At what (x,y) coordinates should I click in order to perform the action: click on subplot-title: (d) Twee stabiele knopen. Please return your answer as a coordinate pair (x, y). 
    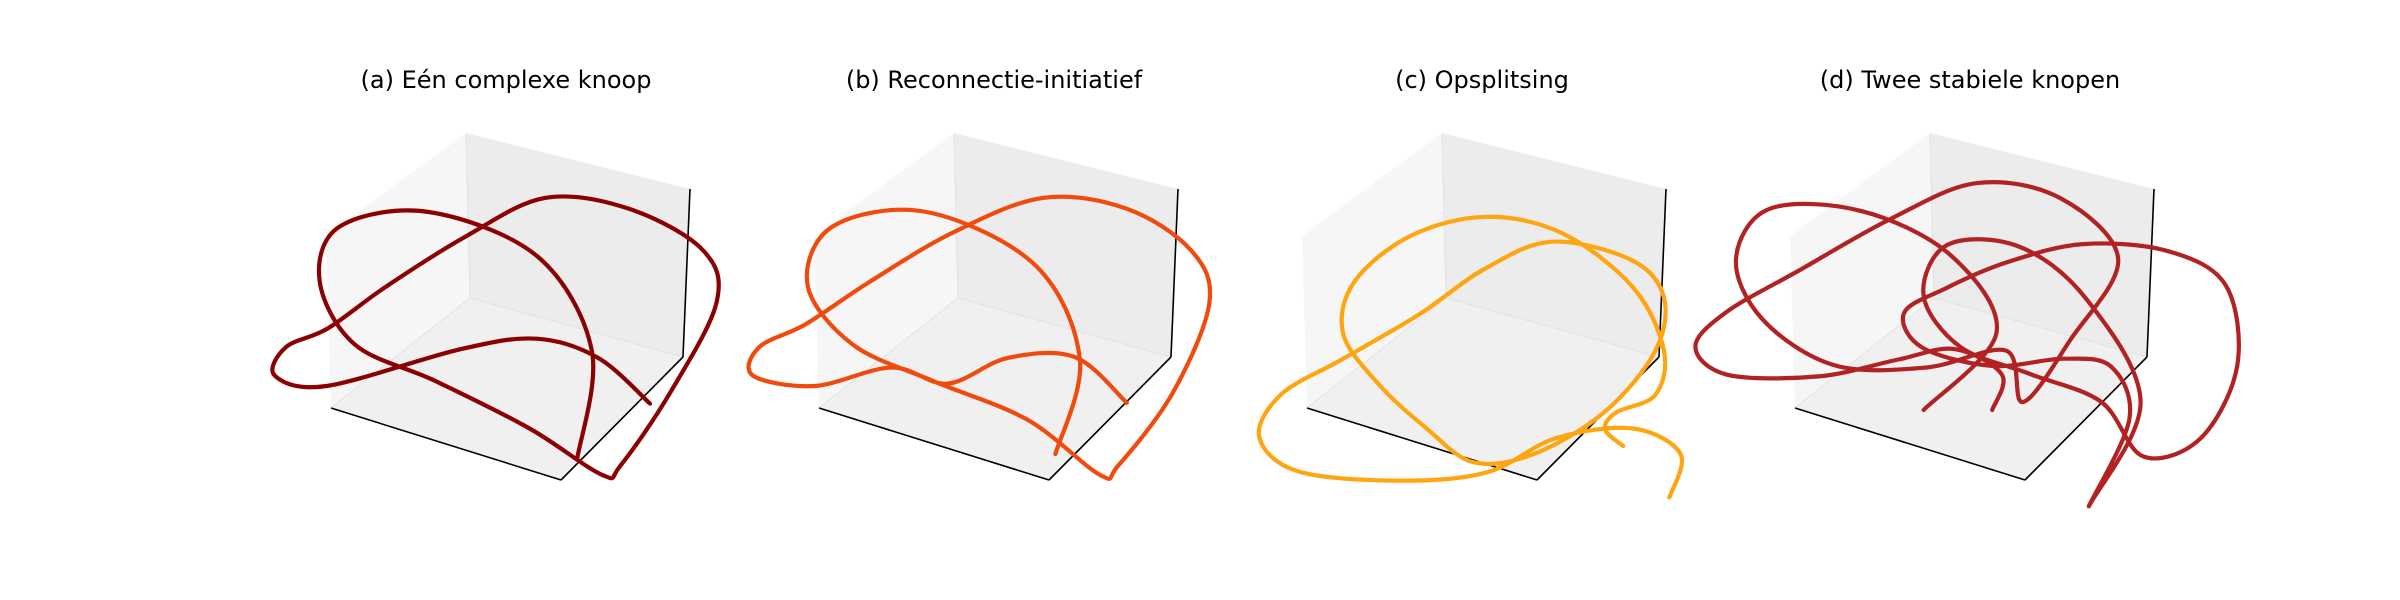
    Looking at the image, I should click on (1970, 80).